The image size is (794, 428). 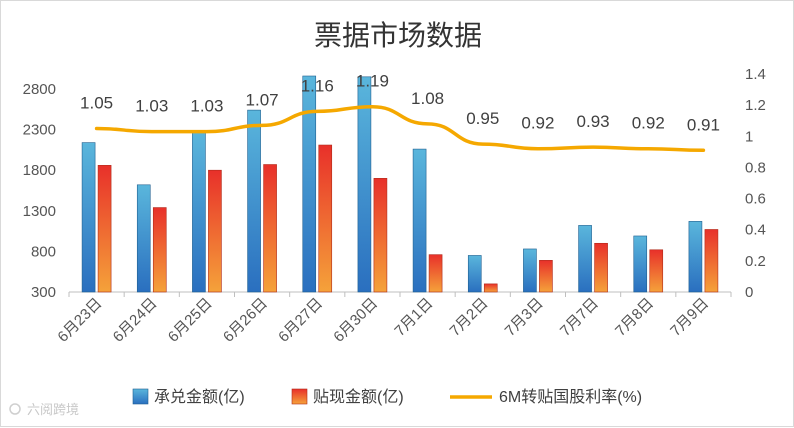 What do you see at coordinates (140, 396) in the screenshot?
I see `legend-item-acceptance-swatch` at bounding box center [140, 396].